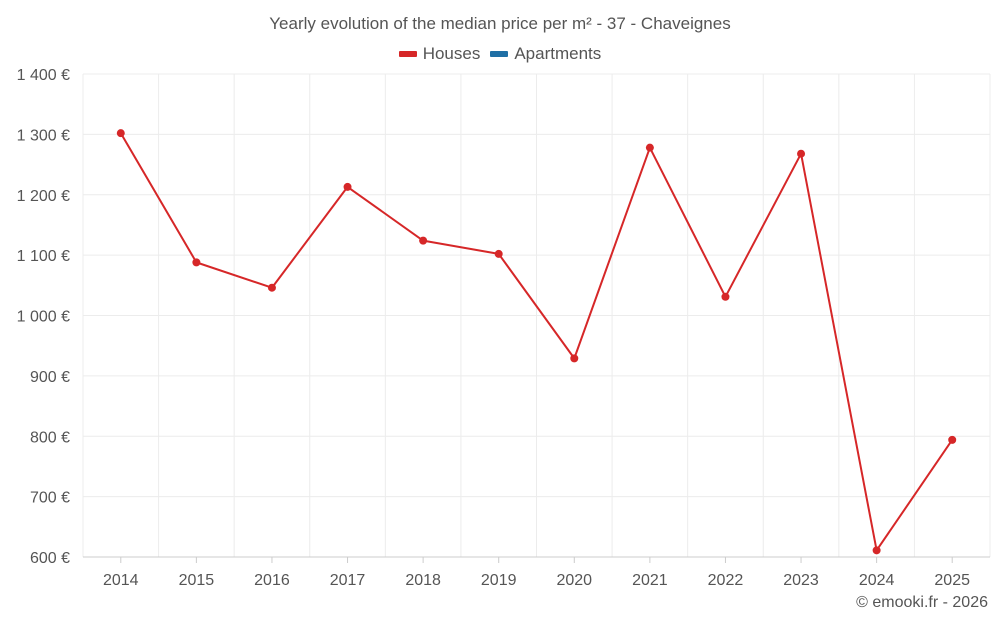 This screenshot has height=625, width=1000. Describe the element at coordinates (423, 580) in the screenshot. I see `x-tick-label: 2018` at that location.